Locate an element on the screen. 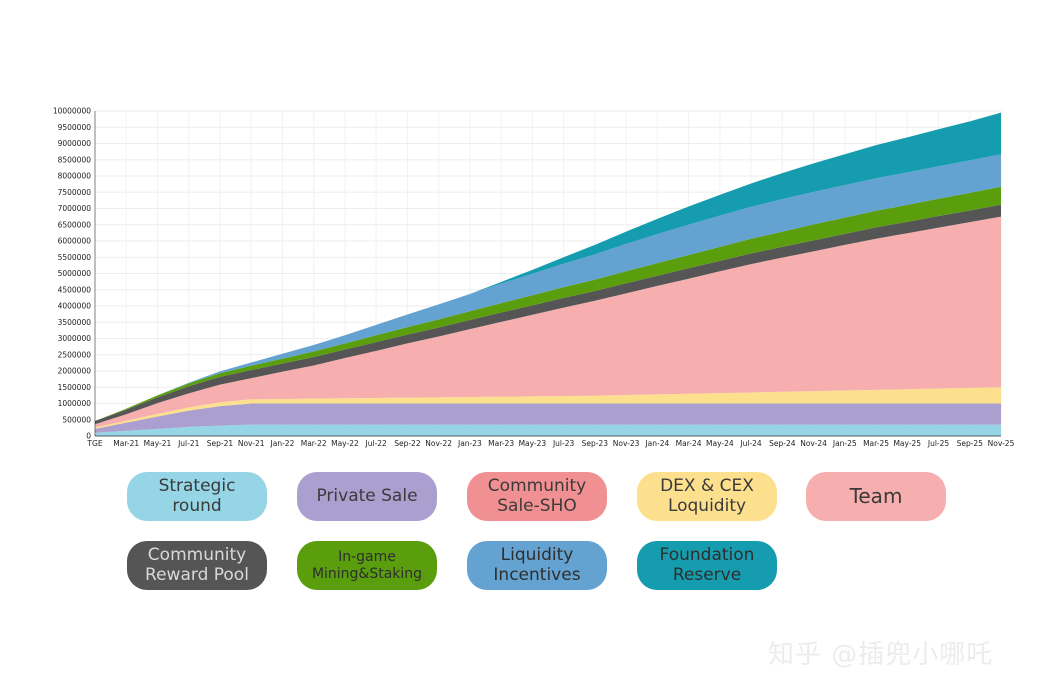 The width and height of the screenshot is (1056, 696). x-tick-label: May-24 is located at coordinates (720, 443).